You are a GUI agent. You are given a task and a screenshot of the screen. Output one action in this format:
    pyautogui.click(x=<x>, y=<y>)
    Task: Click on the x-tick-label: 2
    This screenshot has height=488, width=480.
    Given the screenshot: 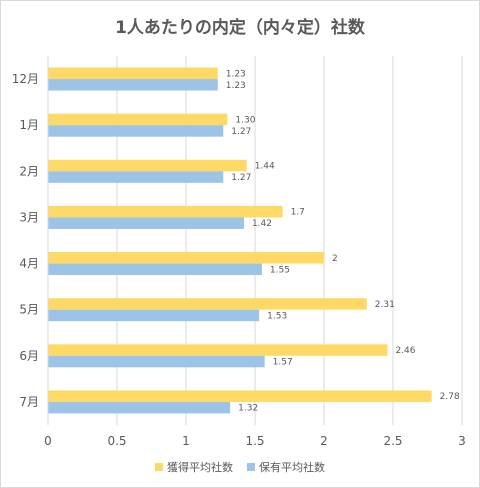 What is the action you would take?
    pyautogui.click(x=324, y=441)
    